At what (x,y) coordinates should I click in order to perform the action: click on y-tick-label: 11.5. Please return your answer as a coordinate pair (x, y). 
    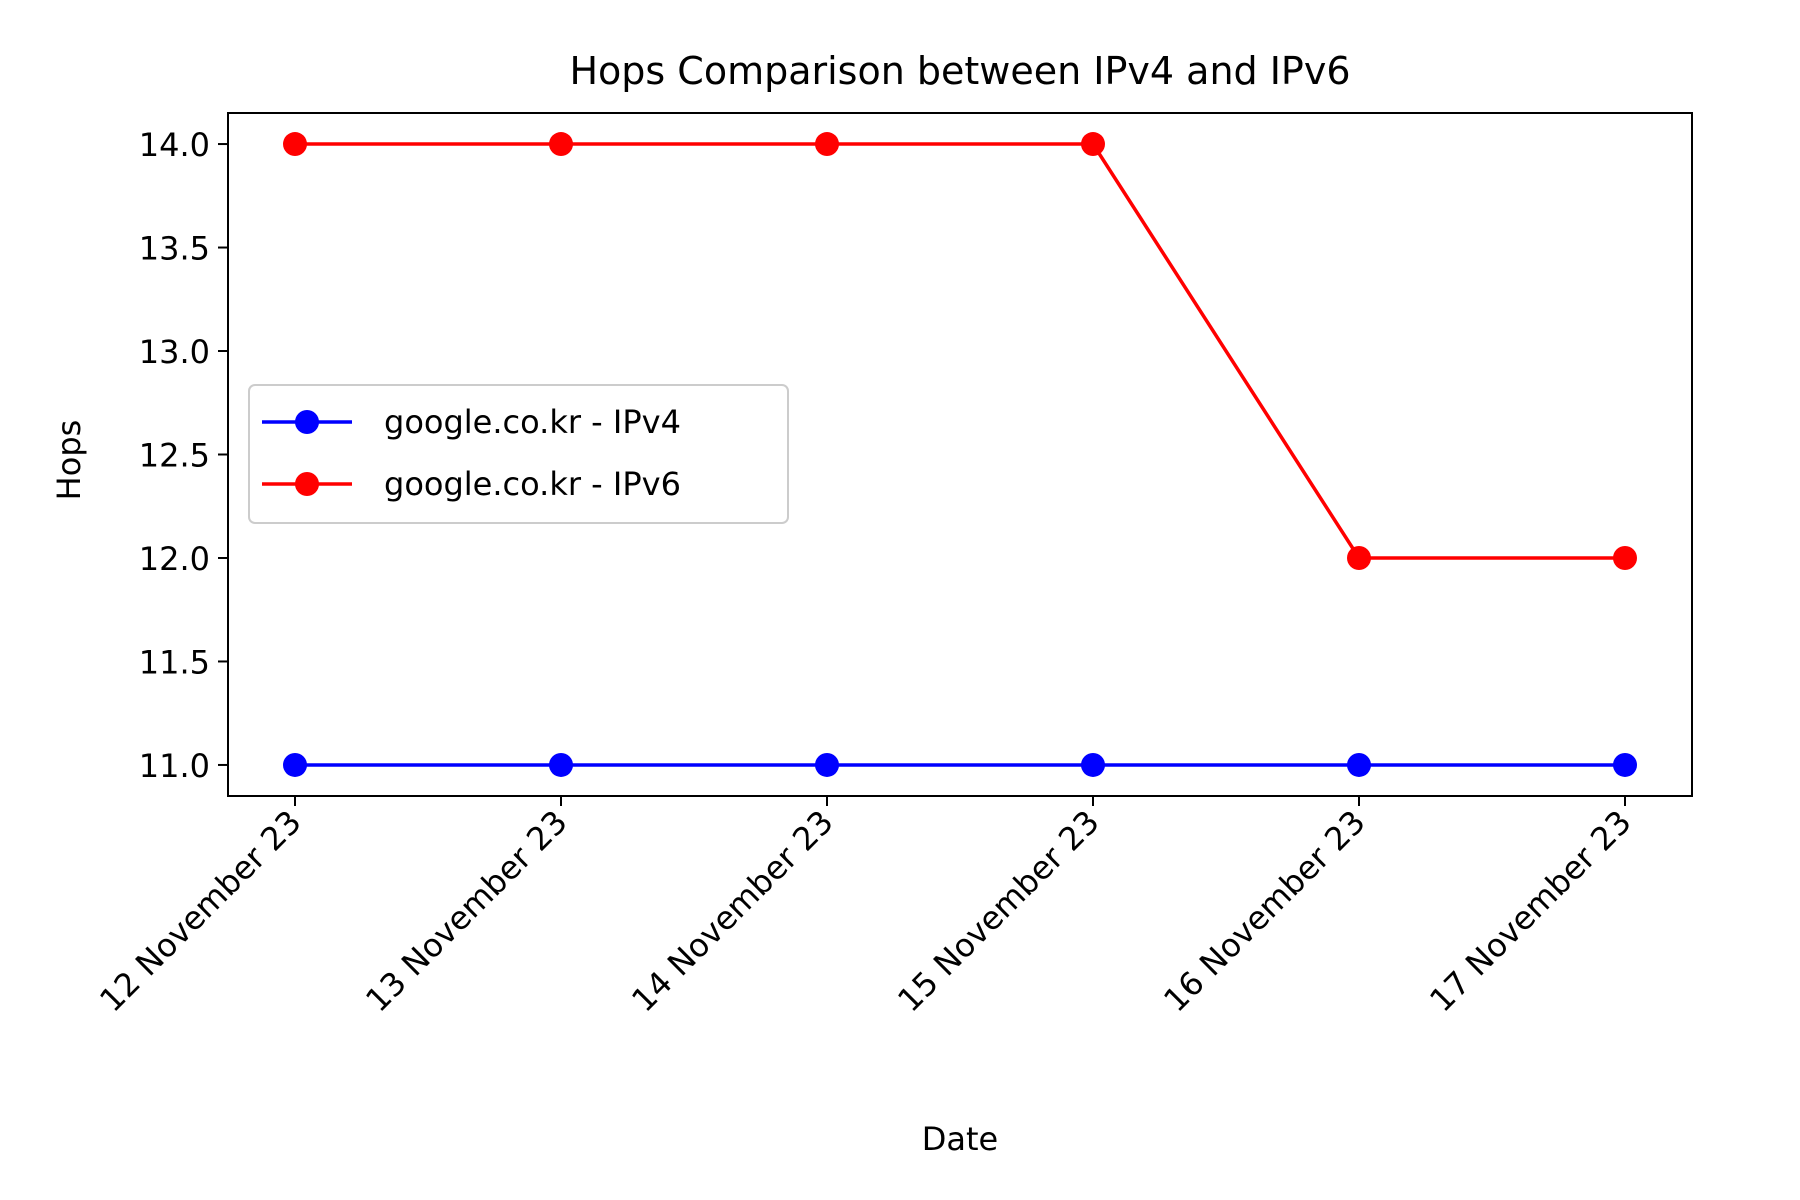
    Looking at the image, I should click on (174, 662).